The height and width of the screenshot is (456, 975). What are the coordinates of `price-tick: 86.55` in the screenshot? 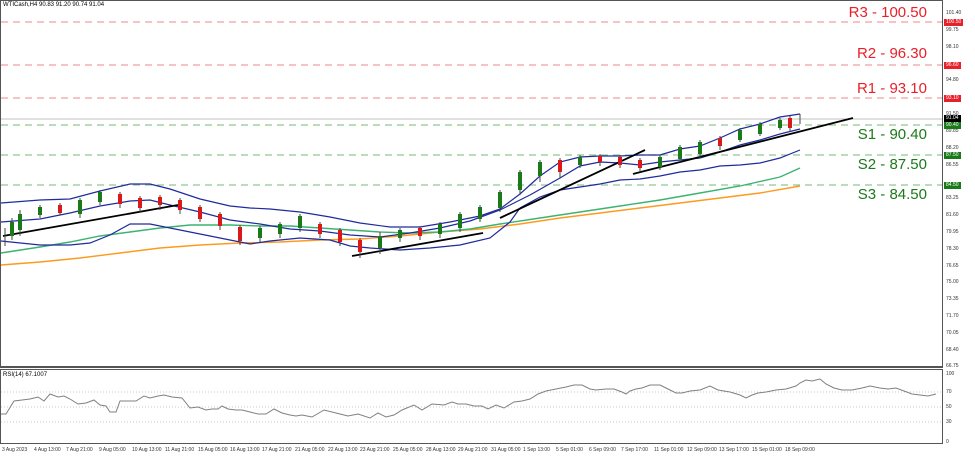 It's located at (952, 165).